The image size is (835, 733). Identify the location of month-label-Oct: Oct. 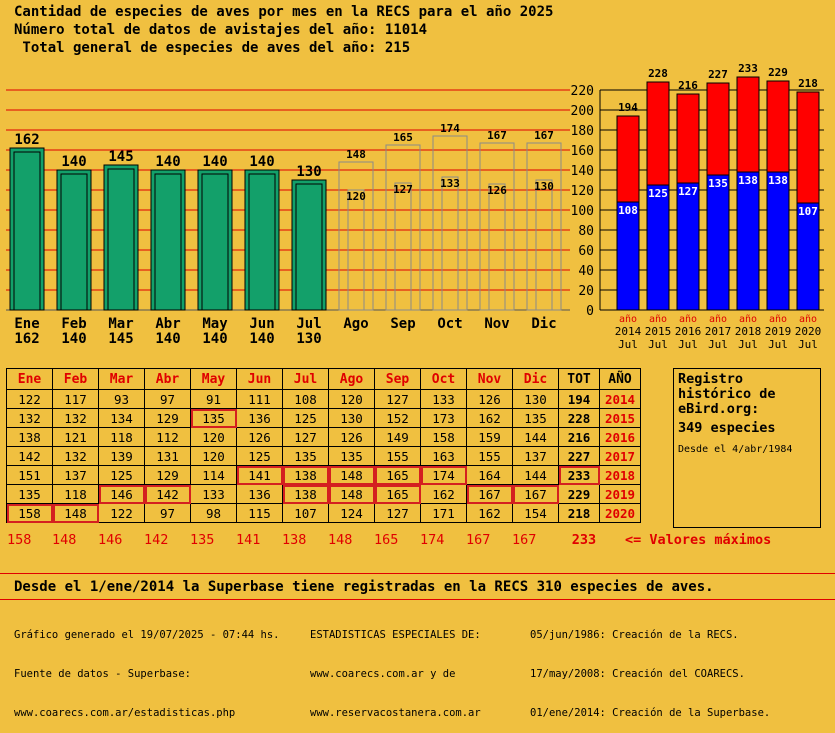
(449, 324).